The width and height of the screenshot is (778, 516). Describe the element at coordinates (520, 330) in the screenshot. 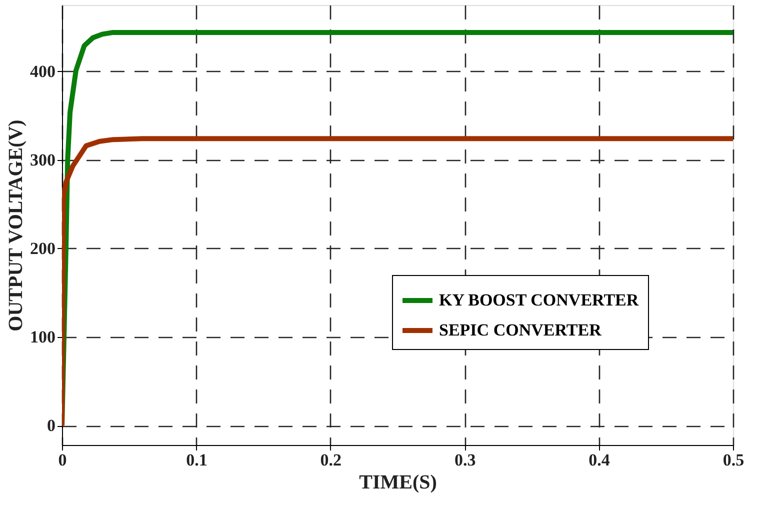

I see `legend-label: SEPIC CONVERTER` at that location.